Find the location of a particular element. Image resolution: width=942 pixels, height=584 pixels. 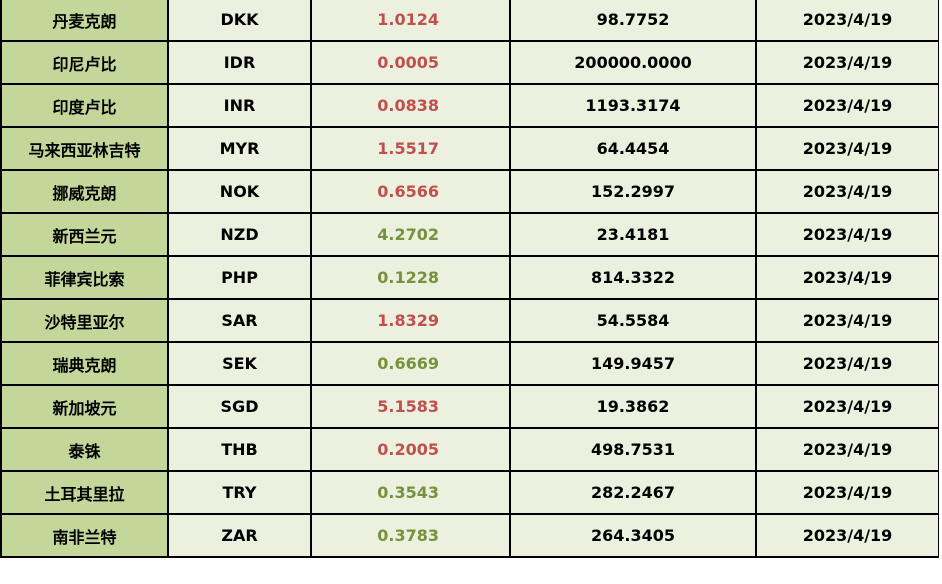

currency-name-cell: 丹麦克朗 is located at coordinates (84, 21).